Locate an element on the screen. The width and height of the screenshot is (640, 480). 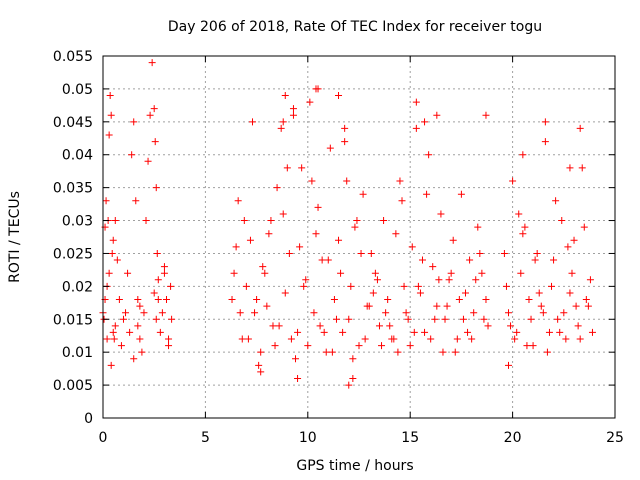
y-tick-label: 0.015 is located at coordinates (73, 320).